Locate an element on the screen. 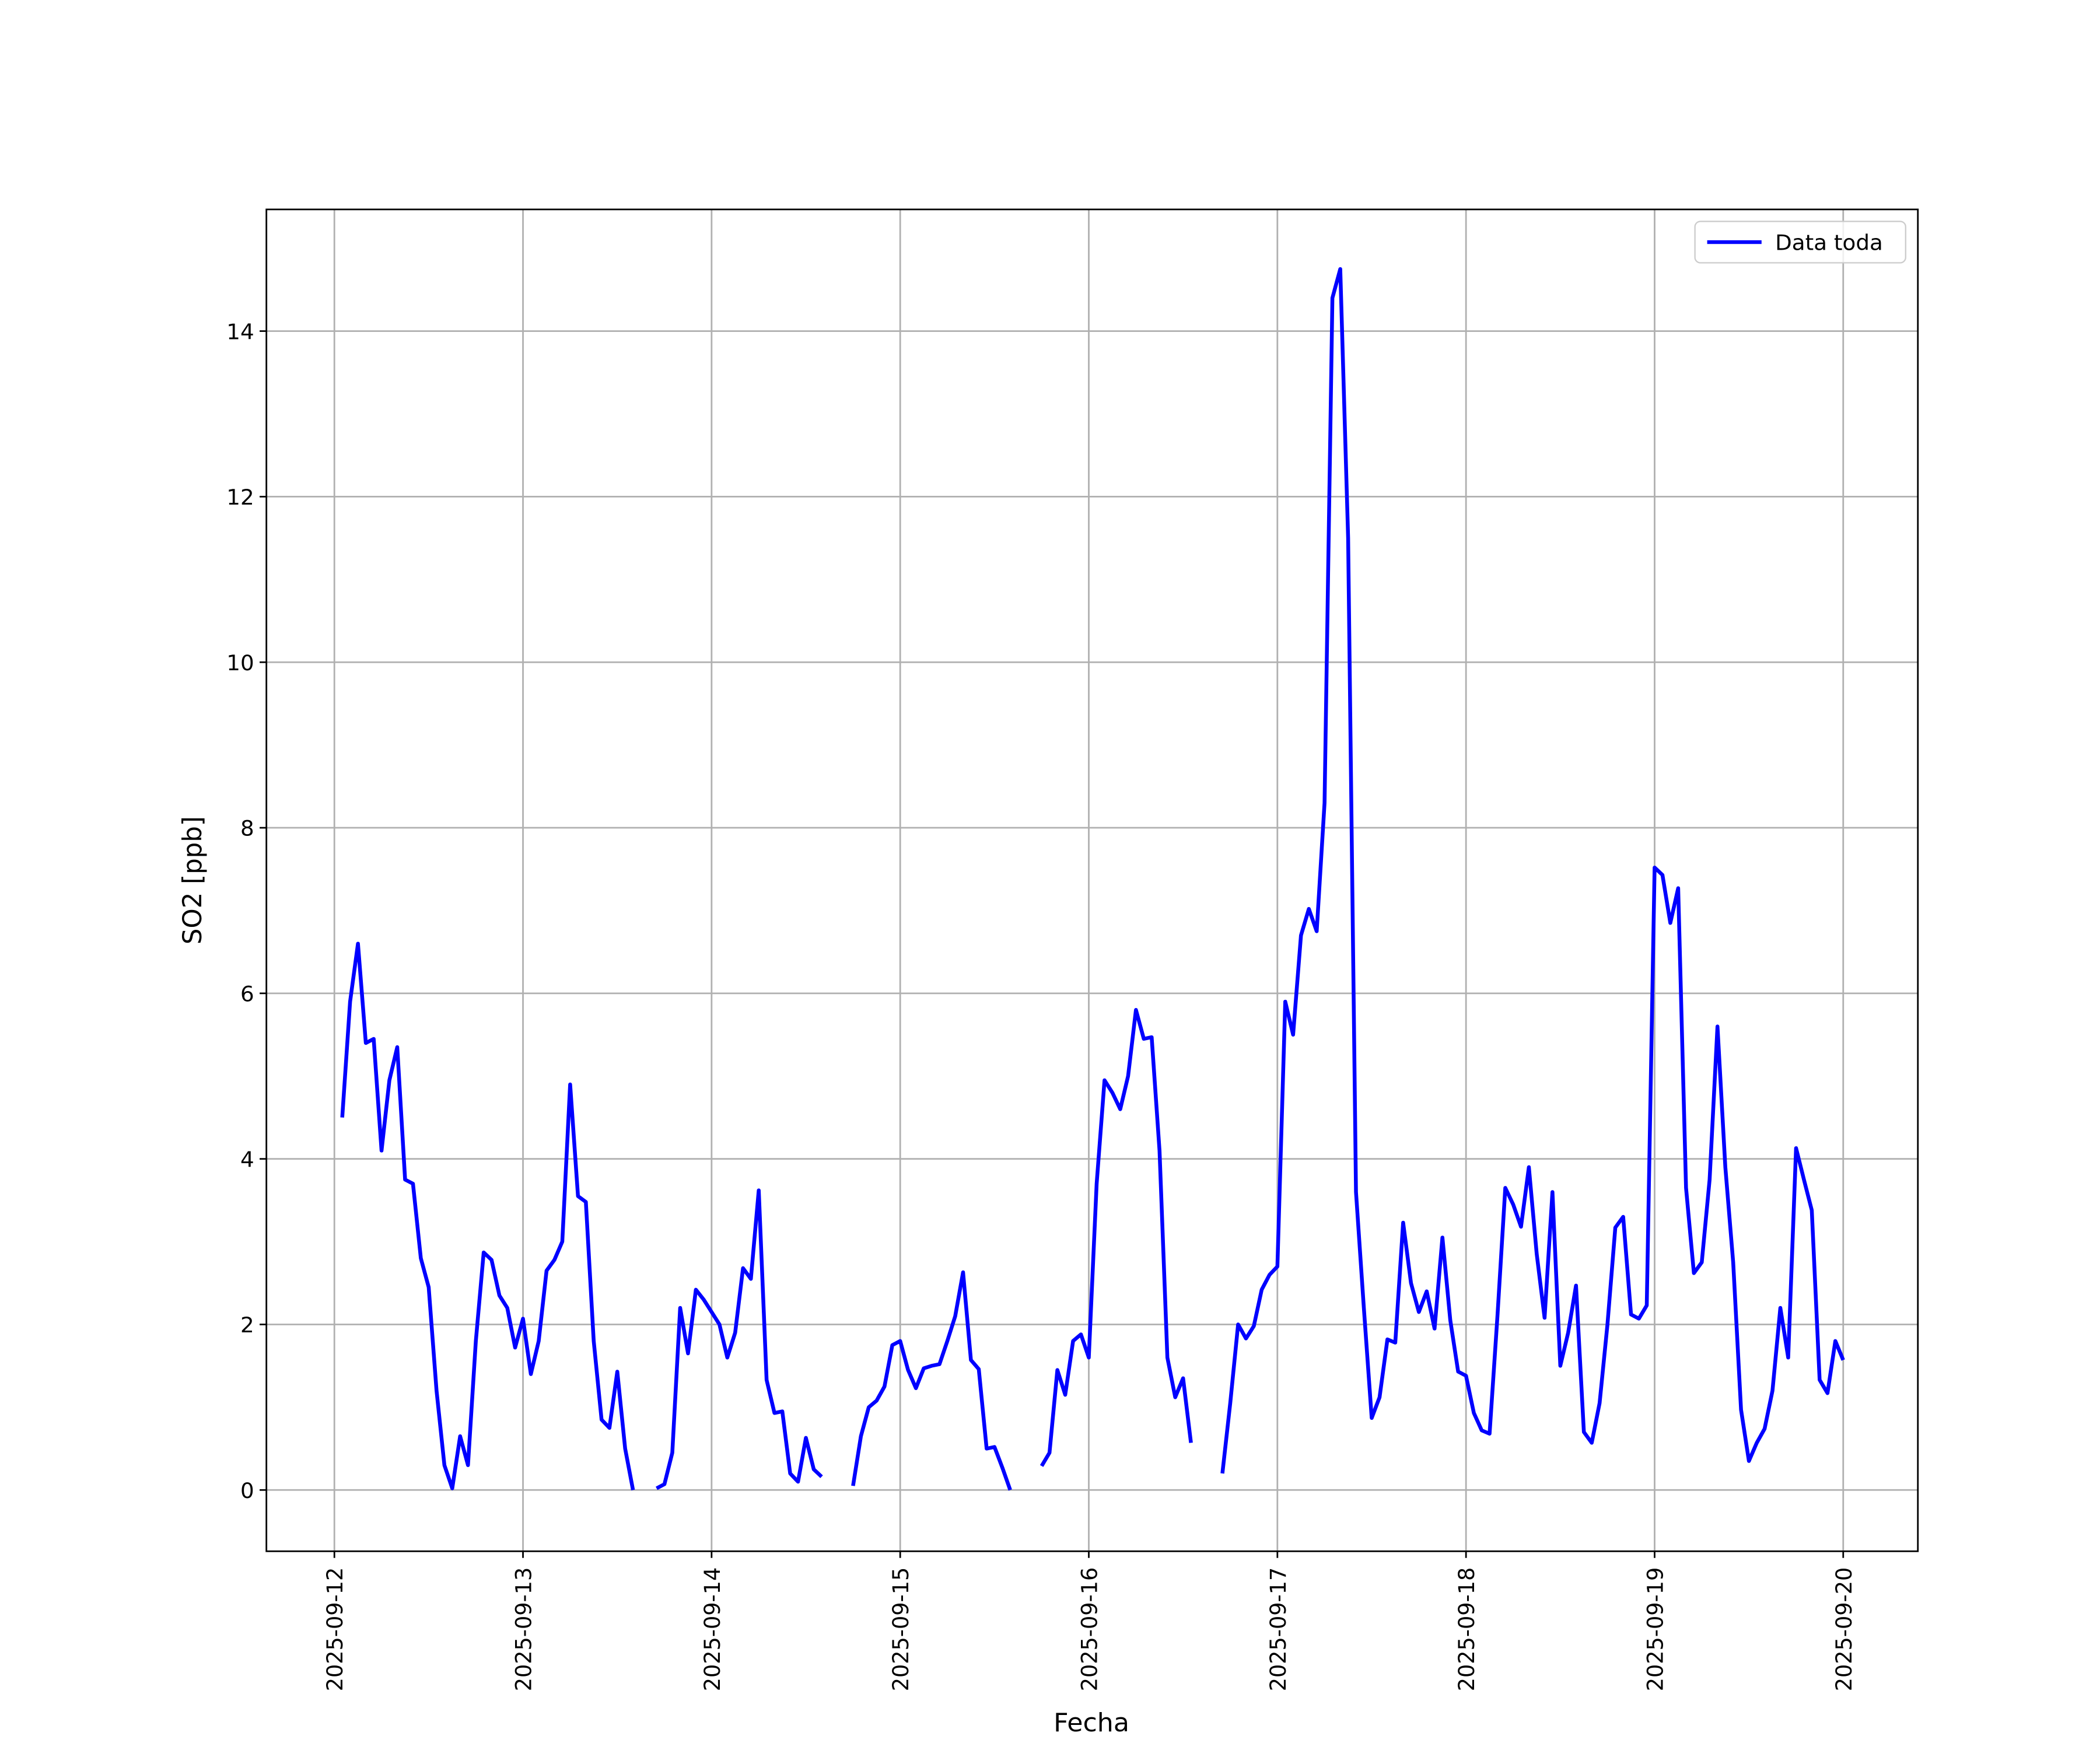  x-tick-label: 2025-09-14 is located at coordinates (712, 1629).